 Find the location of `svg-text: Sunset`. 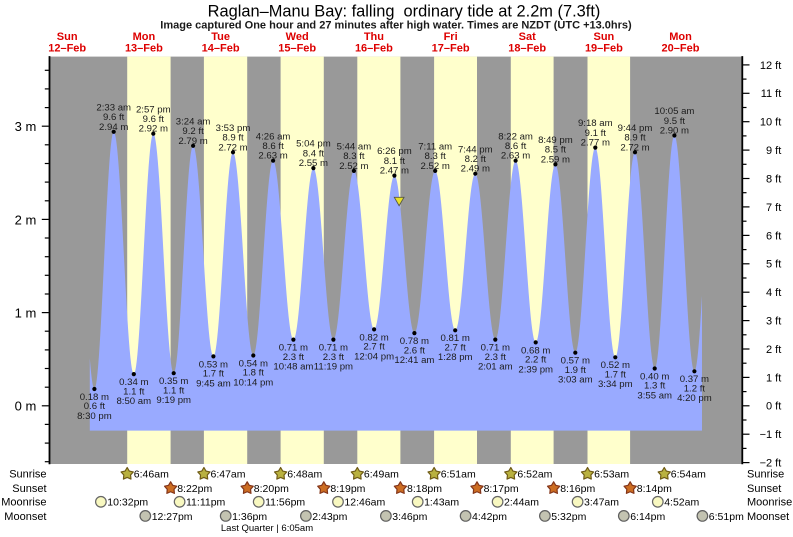

svg-text: Sunset is located at coordinates (29, 489).